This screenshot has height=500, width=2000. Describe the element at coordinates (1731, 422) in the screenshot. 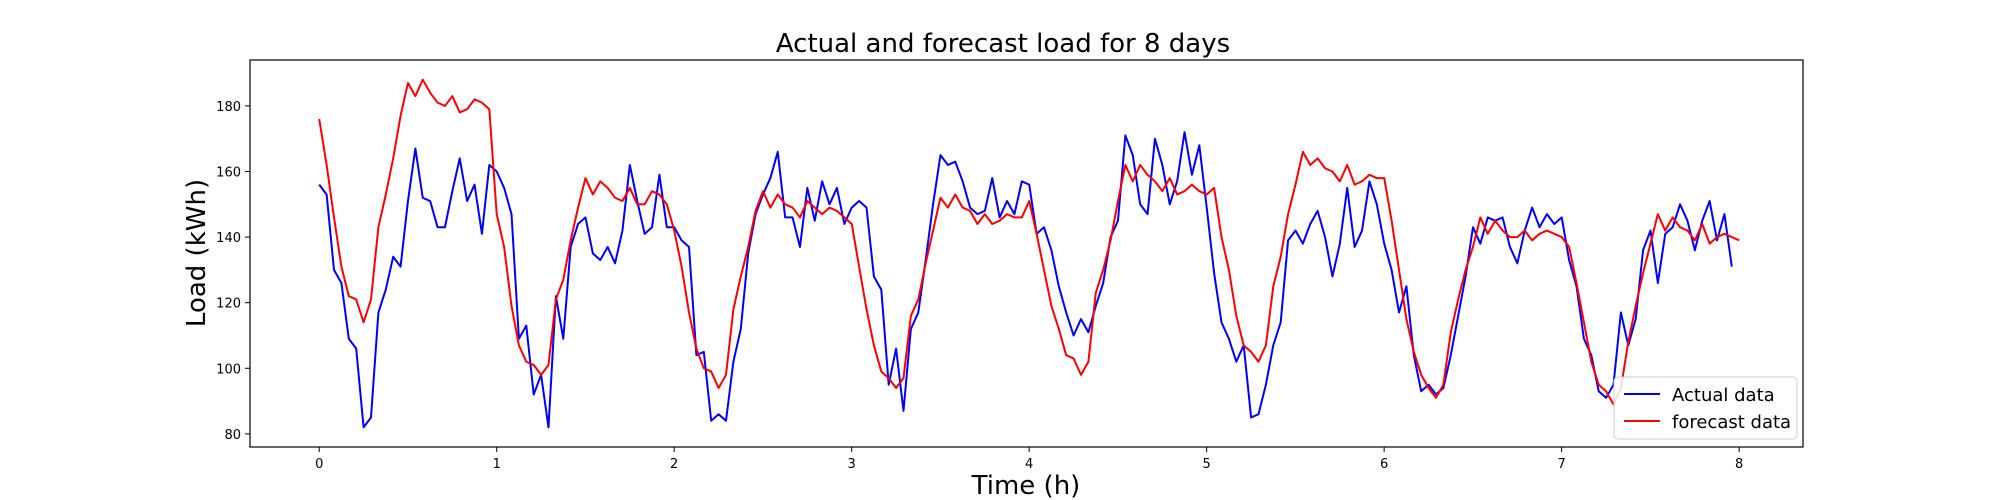

I see `legend-label-forecast: forecast data` at that location.